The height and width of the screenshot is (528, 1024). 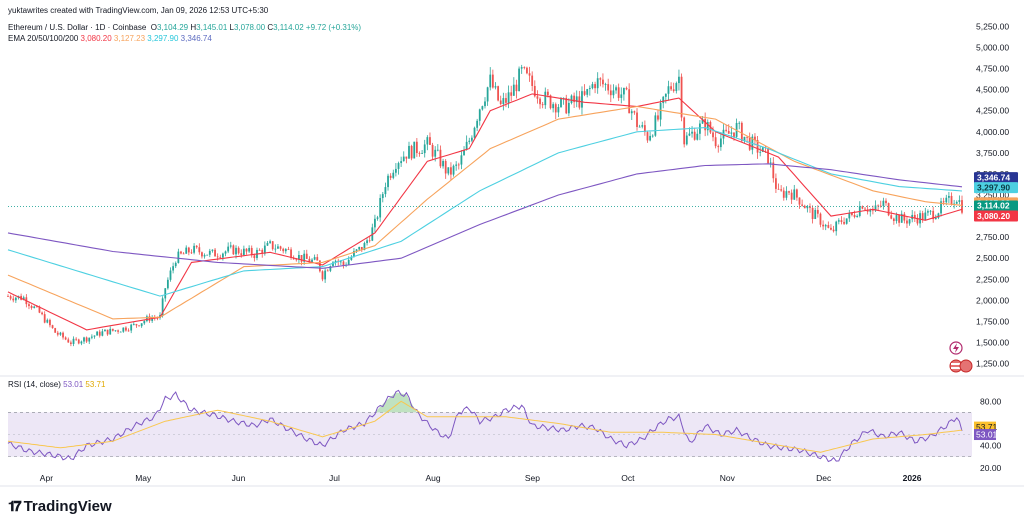 What do you see at coordinates (992, 343) in the screenshot?
I see `price-axis-tick: 1,500.00` at bounding box center [992, 343].